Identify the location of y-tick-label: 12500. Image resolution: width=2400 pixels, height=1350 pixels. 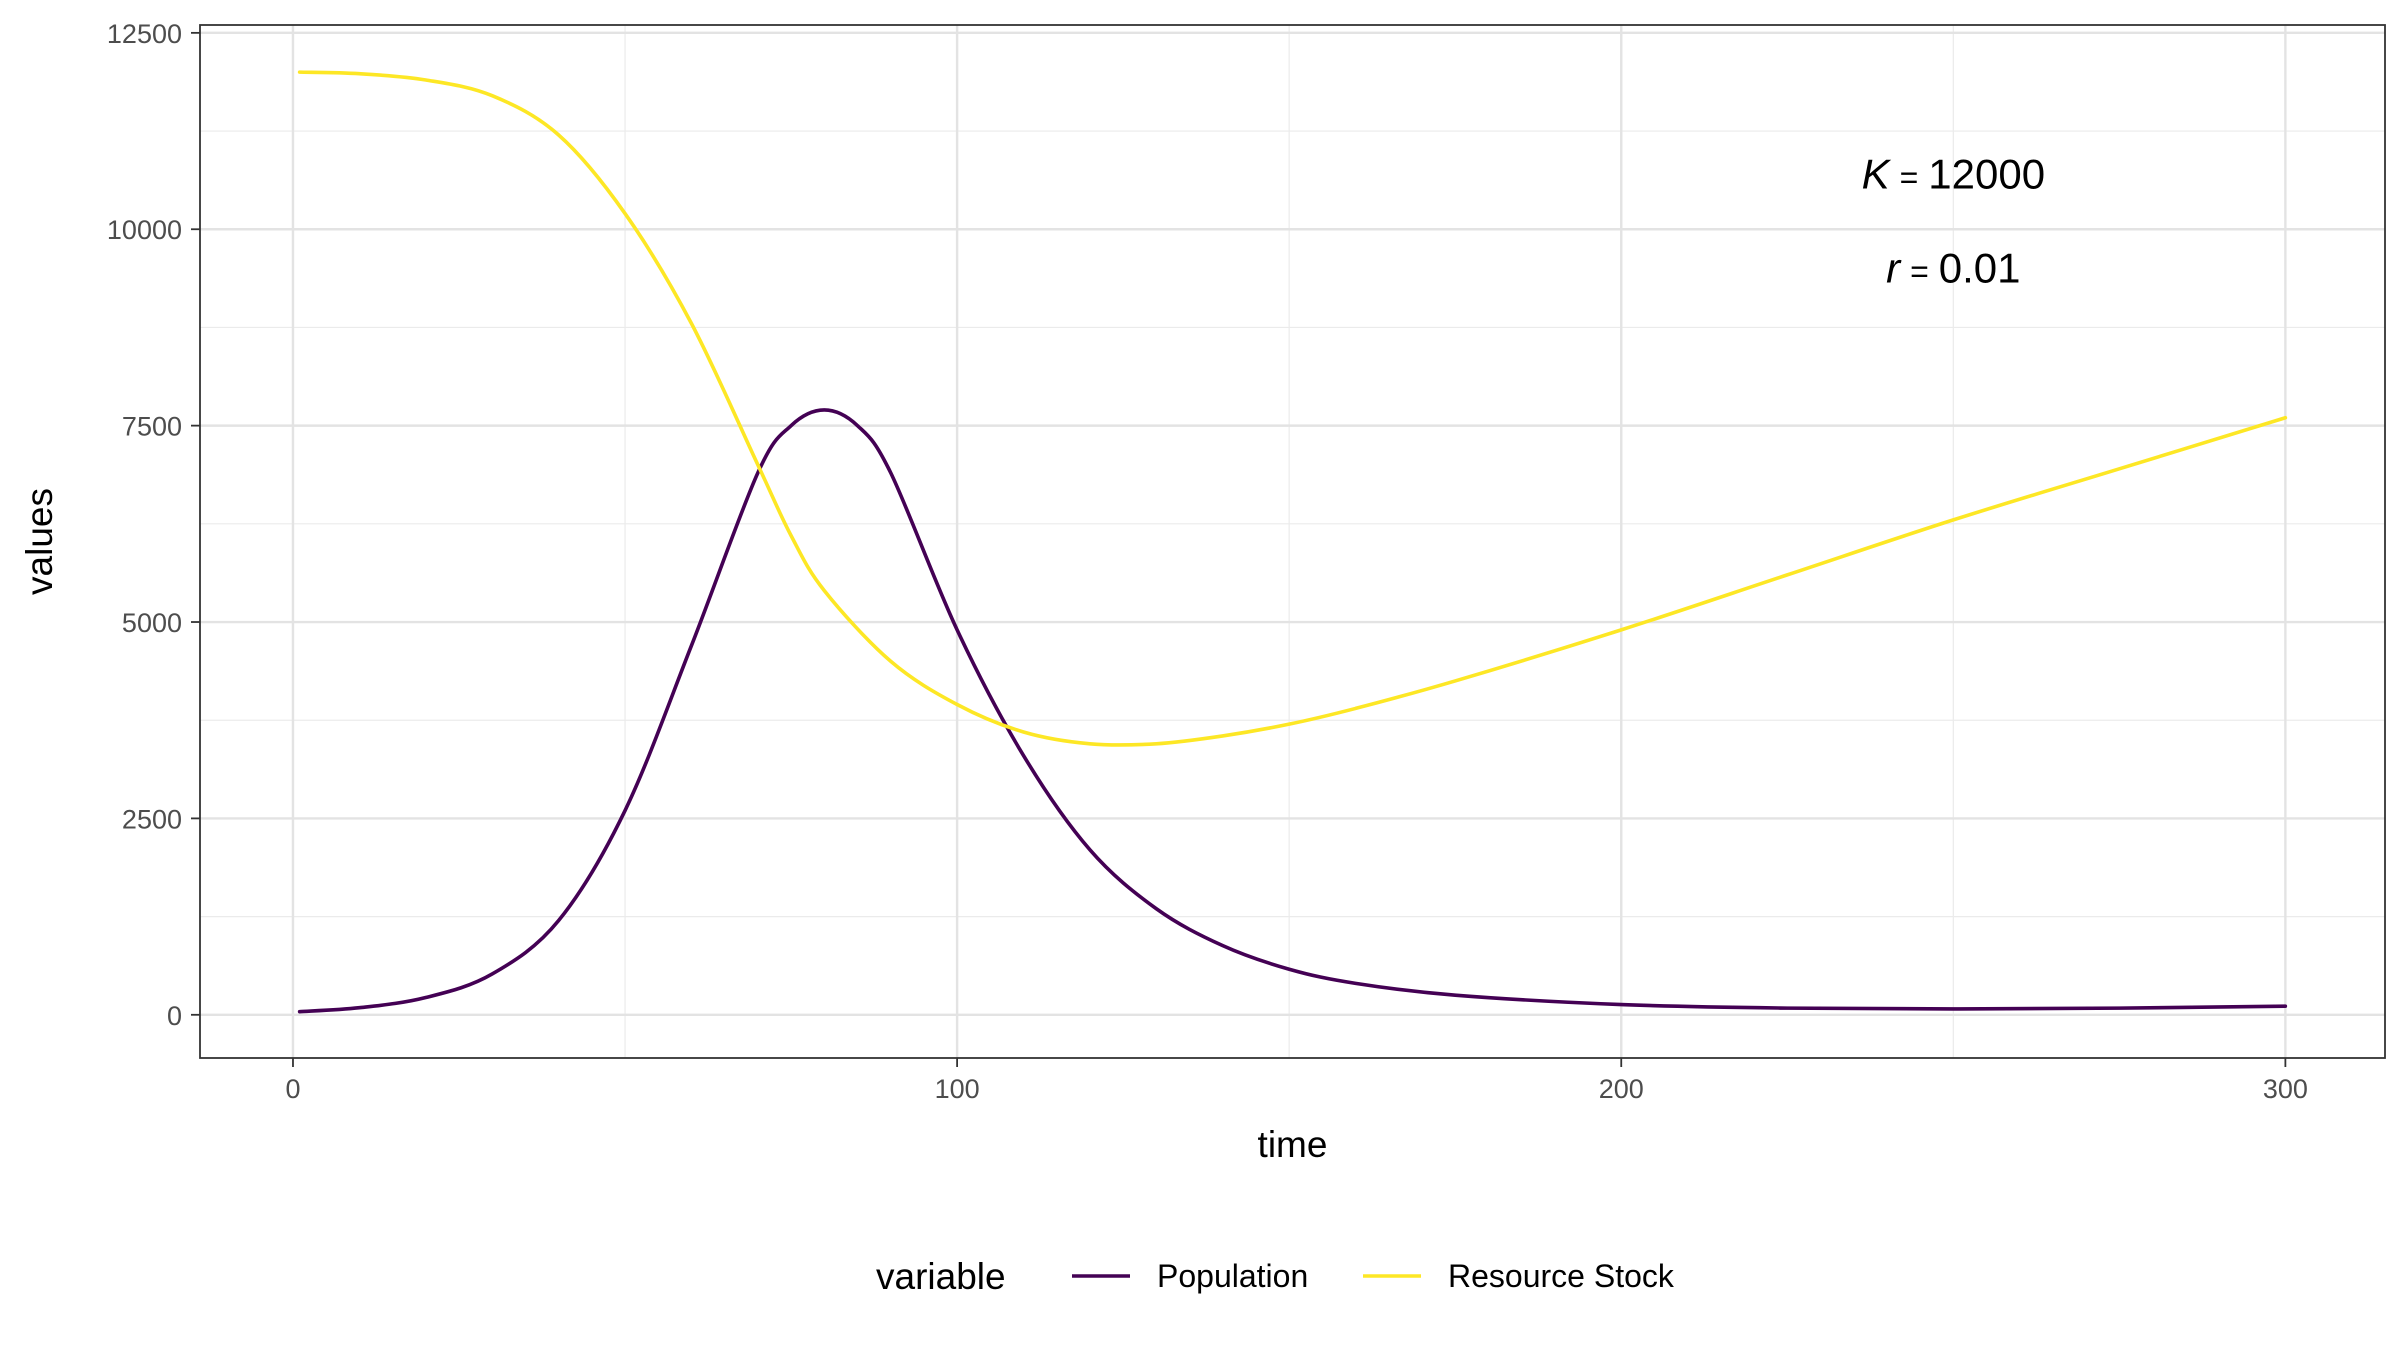
(144, 34).